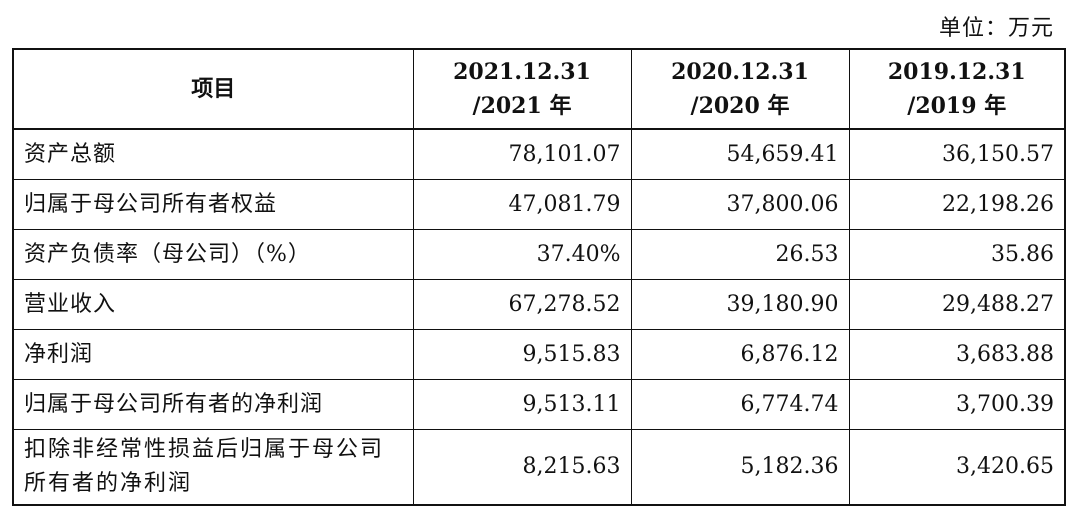  What do you see at coordinates (522, 154) in the screenshot?
I see `cell-2021: 78,101.07` at bounding box center [522, 154].